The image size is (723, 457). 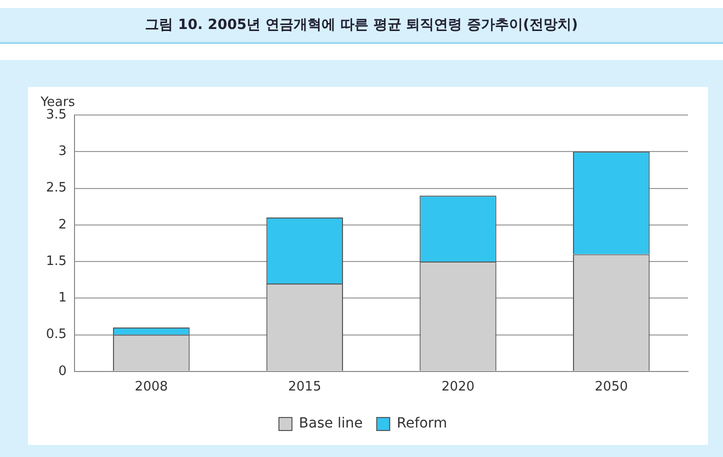 I want to click on y-tick-label: 0.5, so click(x=56, y=334).